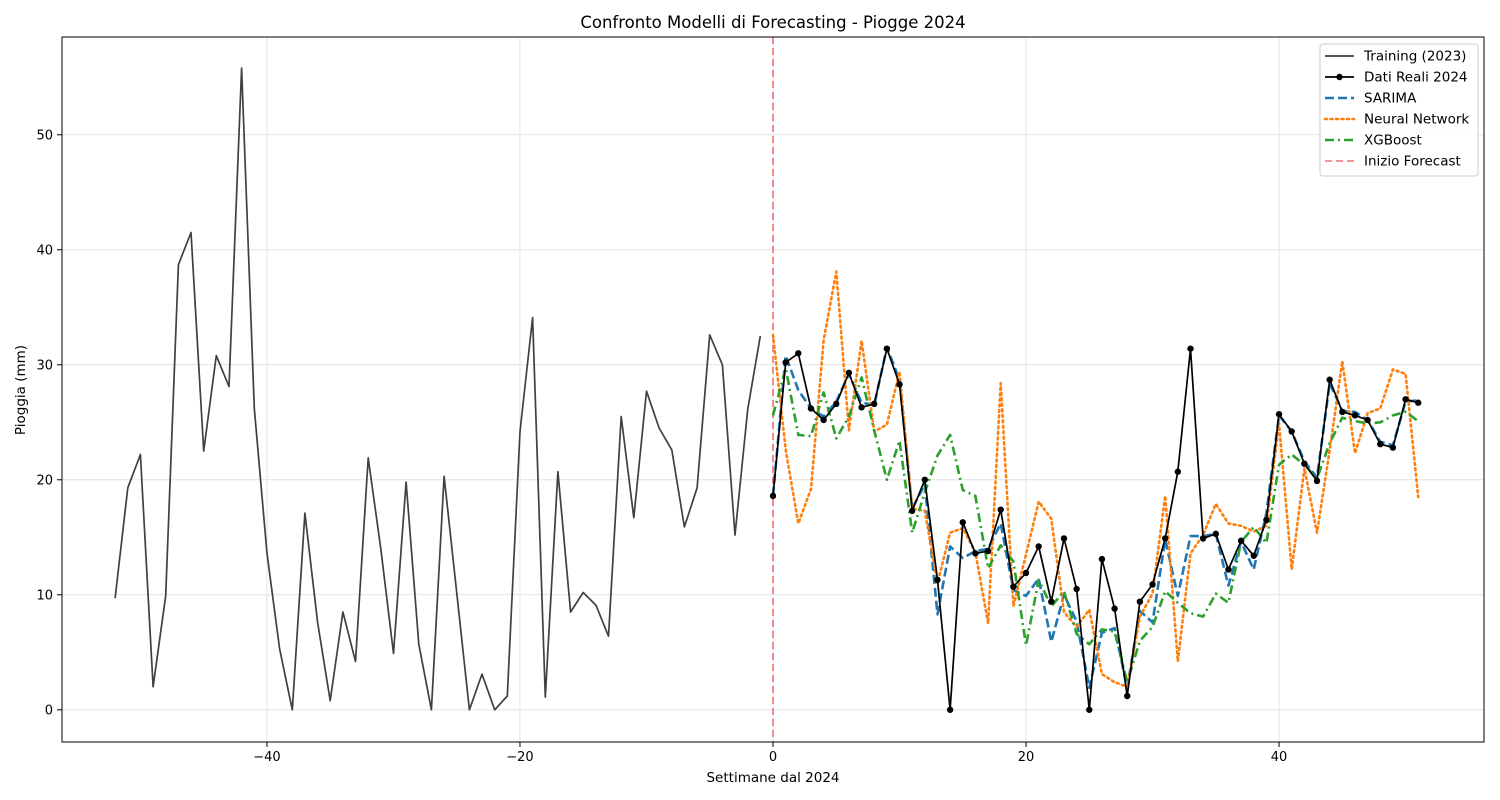 This screenshot has width=1500, height=800. I want to click on y-tick-label: 10, so click(44, 595).